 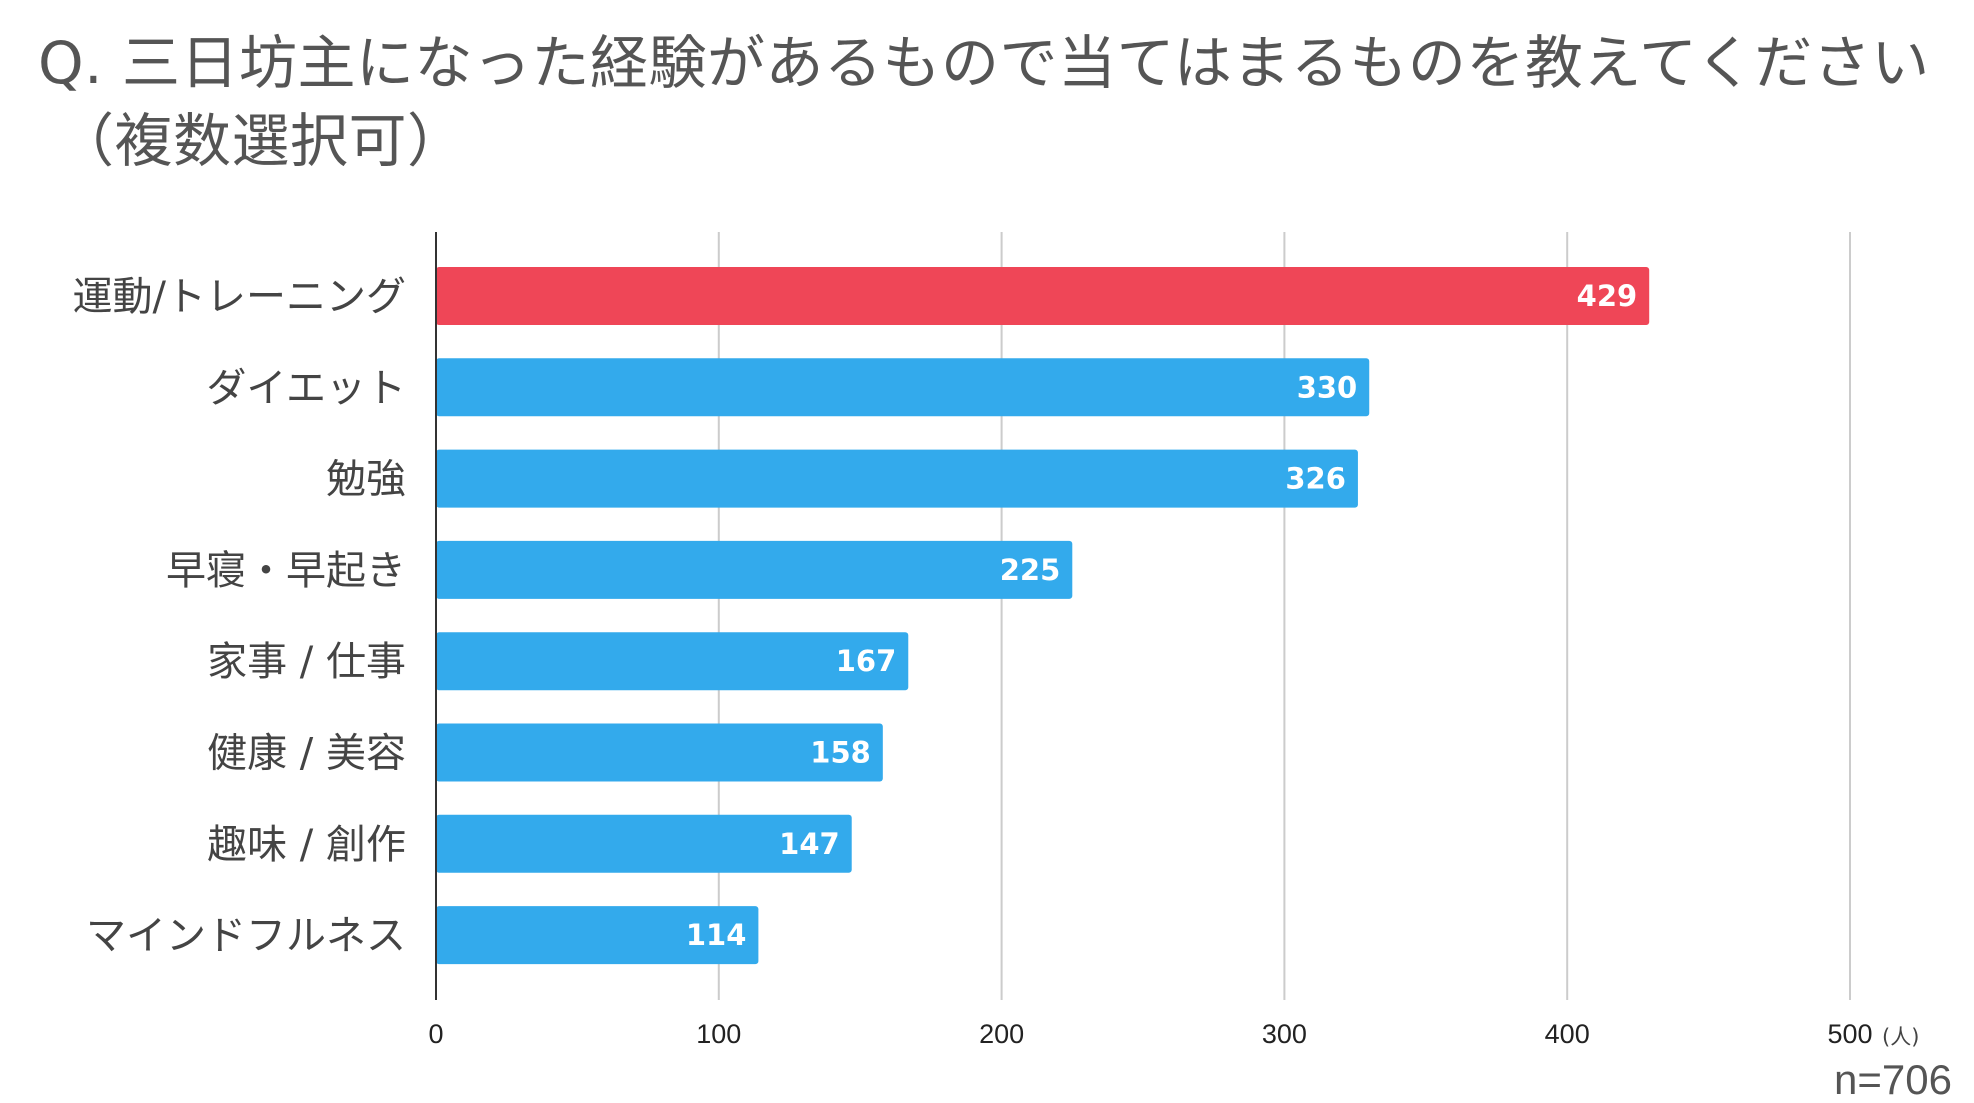 I want to click on sample-size: n=706, so click(x=1893, y=1079).